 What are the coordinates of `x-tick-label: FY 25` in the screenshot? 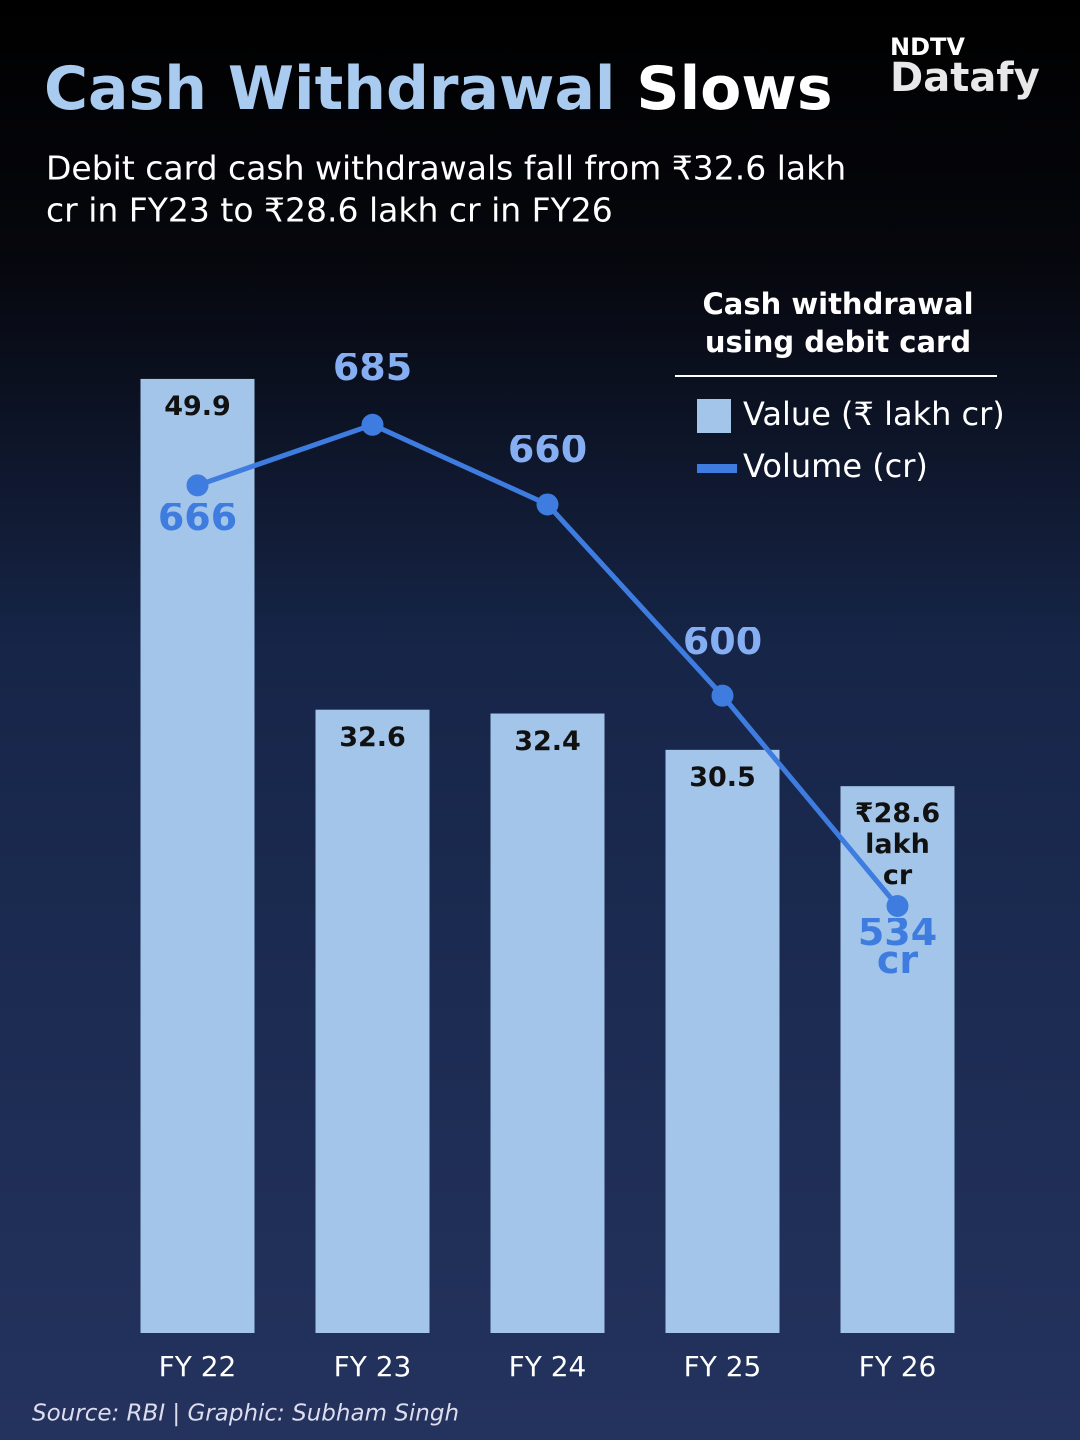 It's located at (723, 1366).